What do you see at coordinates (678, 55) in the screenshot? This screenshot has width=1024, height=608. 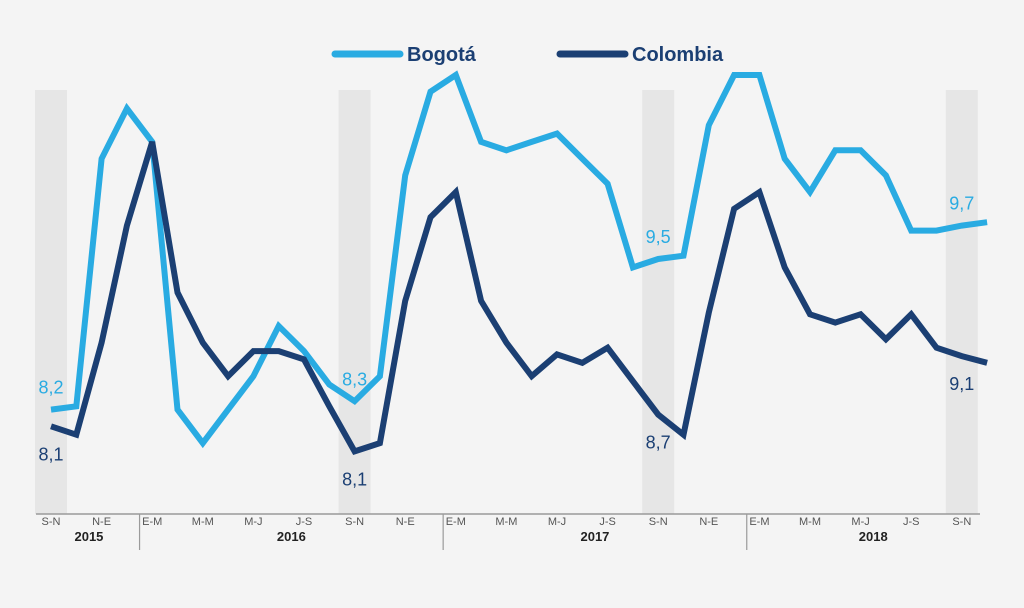 I see `legend-label: Colombia` at bounding box center [678, 55].